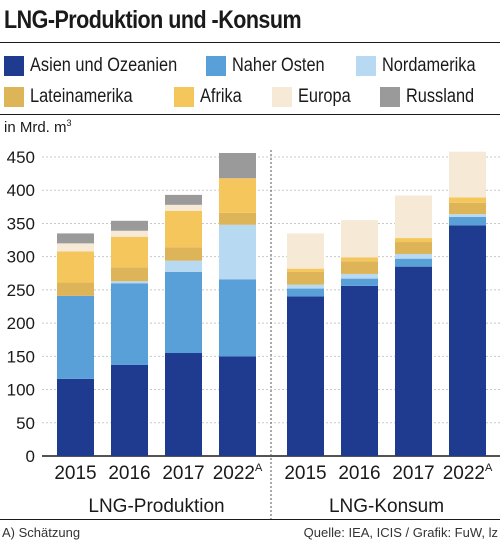  I want to click on bar-g0-2017-s0, so click(183, 404).